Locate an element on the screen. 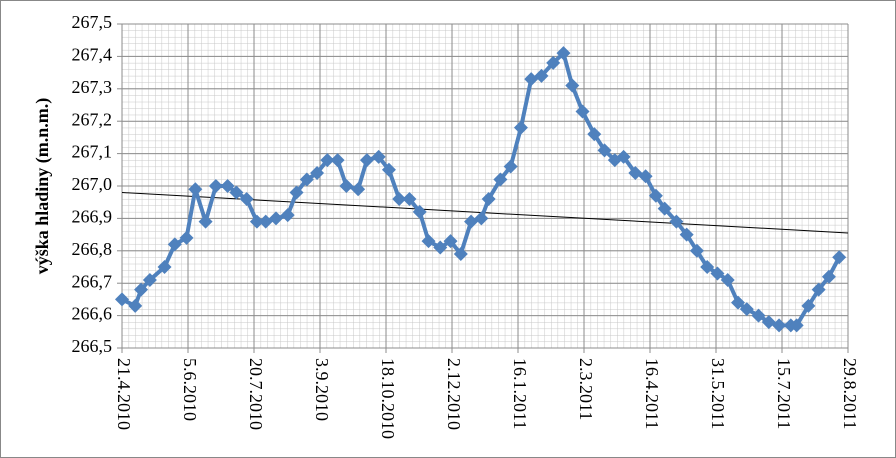 This screenshot has width=896, height=458. y-axis-title: výška hladiny (m.n.m.) is located at coordinates (42, 186).